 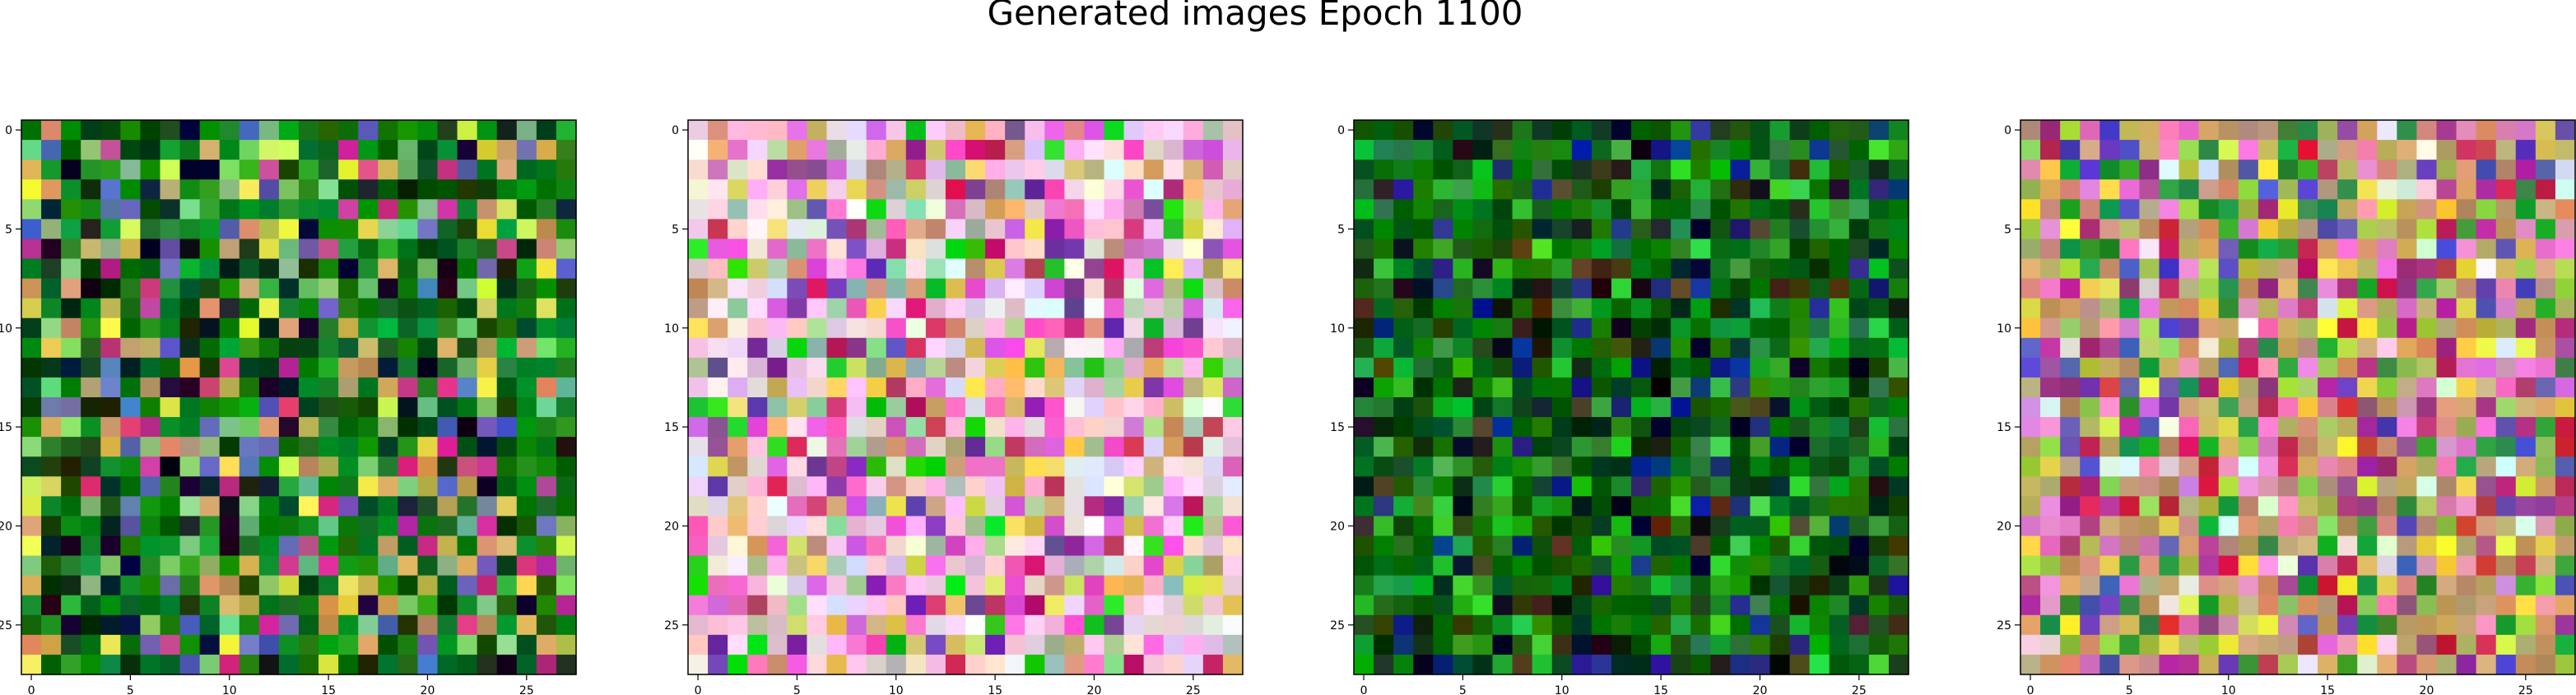 I want to click on x-tick-label: 25, so click(x=2525, y=689).